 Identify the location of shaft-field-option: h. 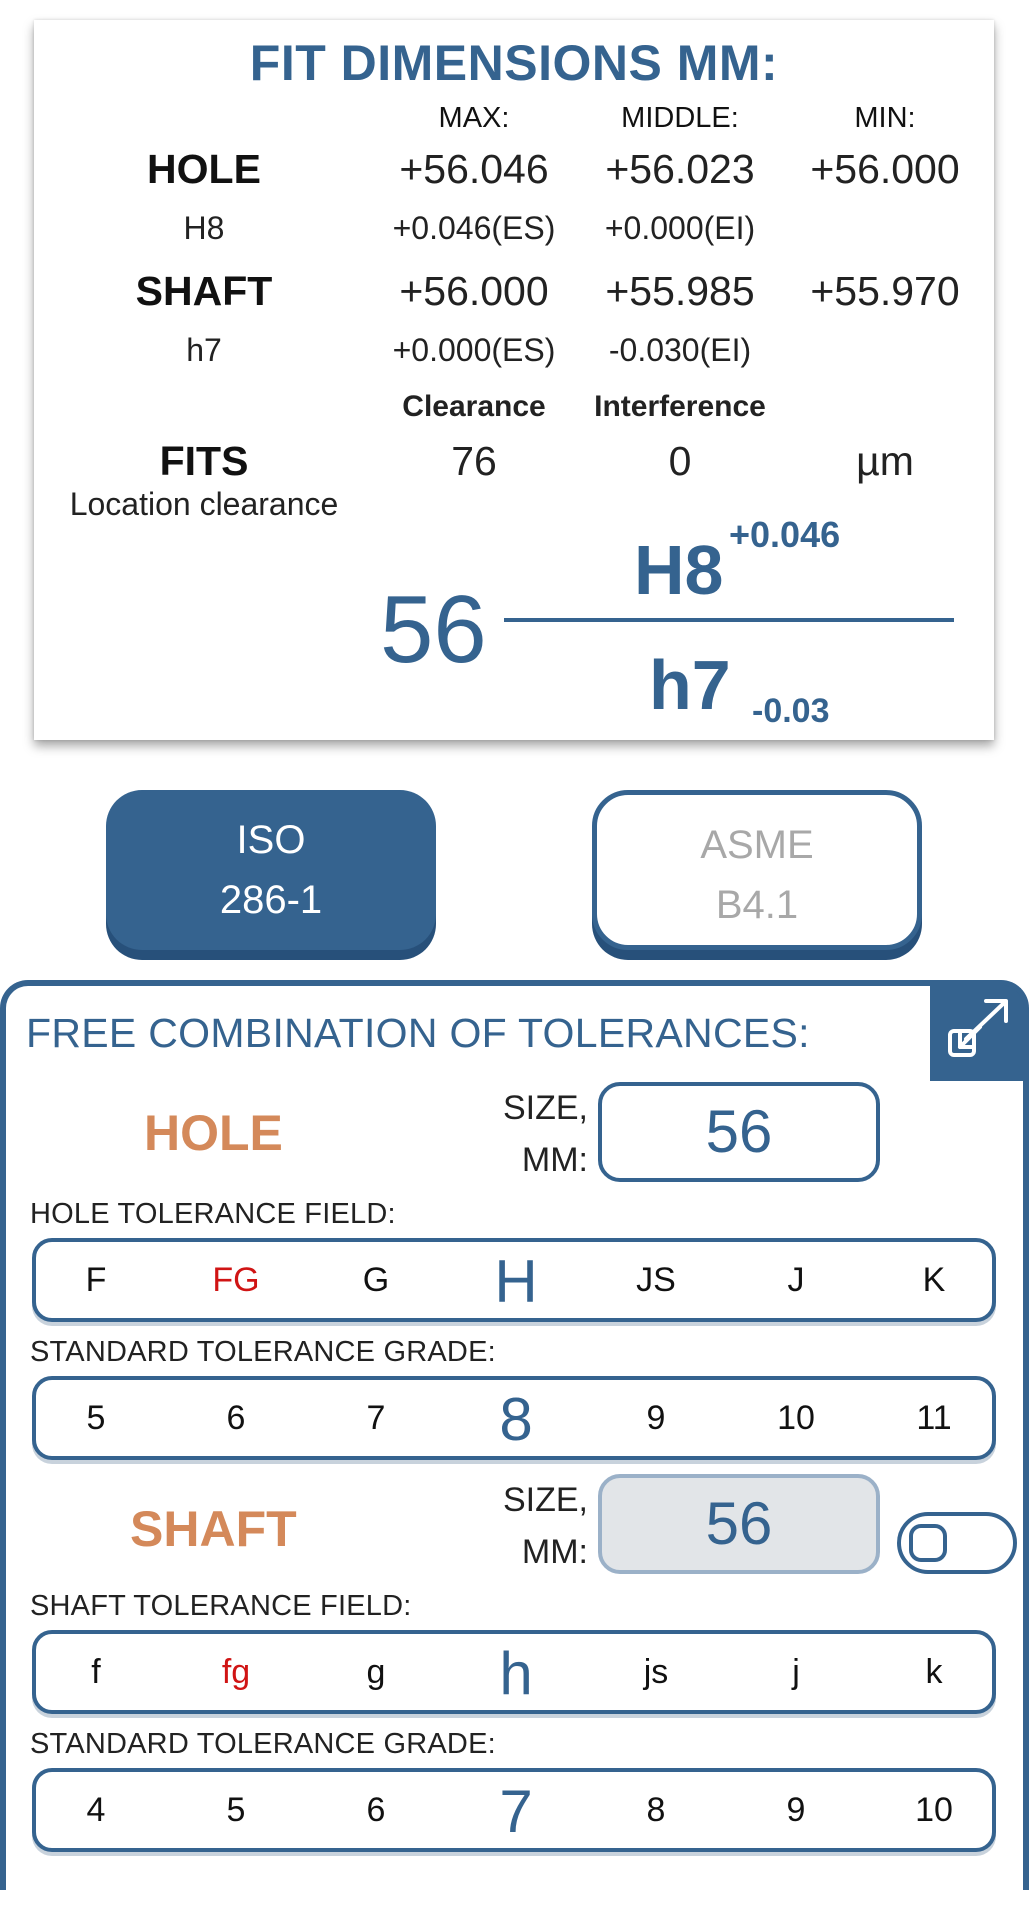
(516, 1673).